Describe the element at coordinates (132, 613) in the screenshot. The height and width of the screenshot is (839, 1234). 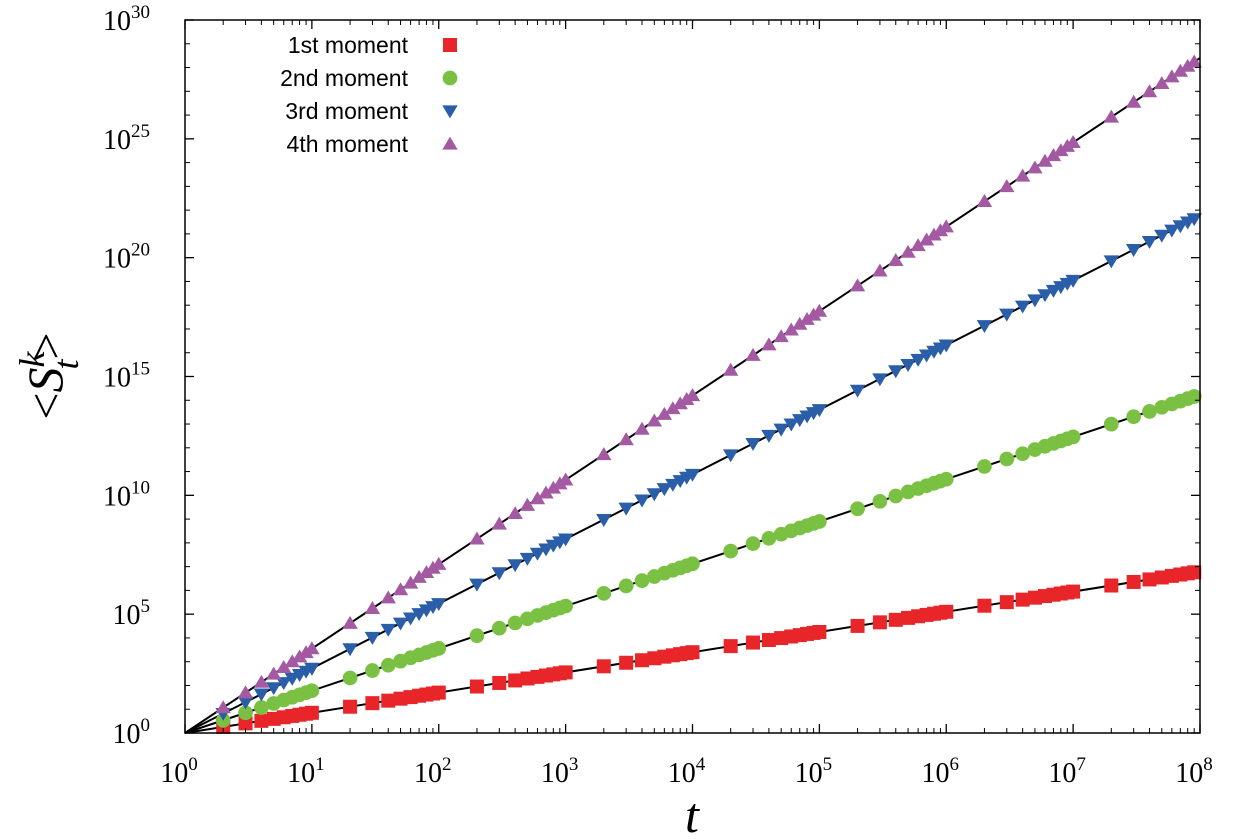
I see `y-tick-label: 10⁵` at that location.